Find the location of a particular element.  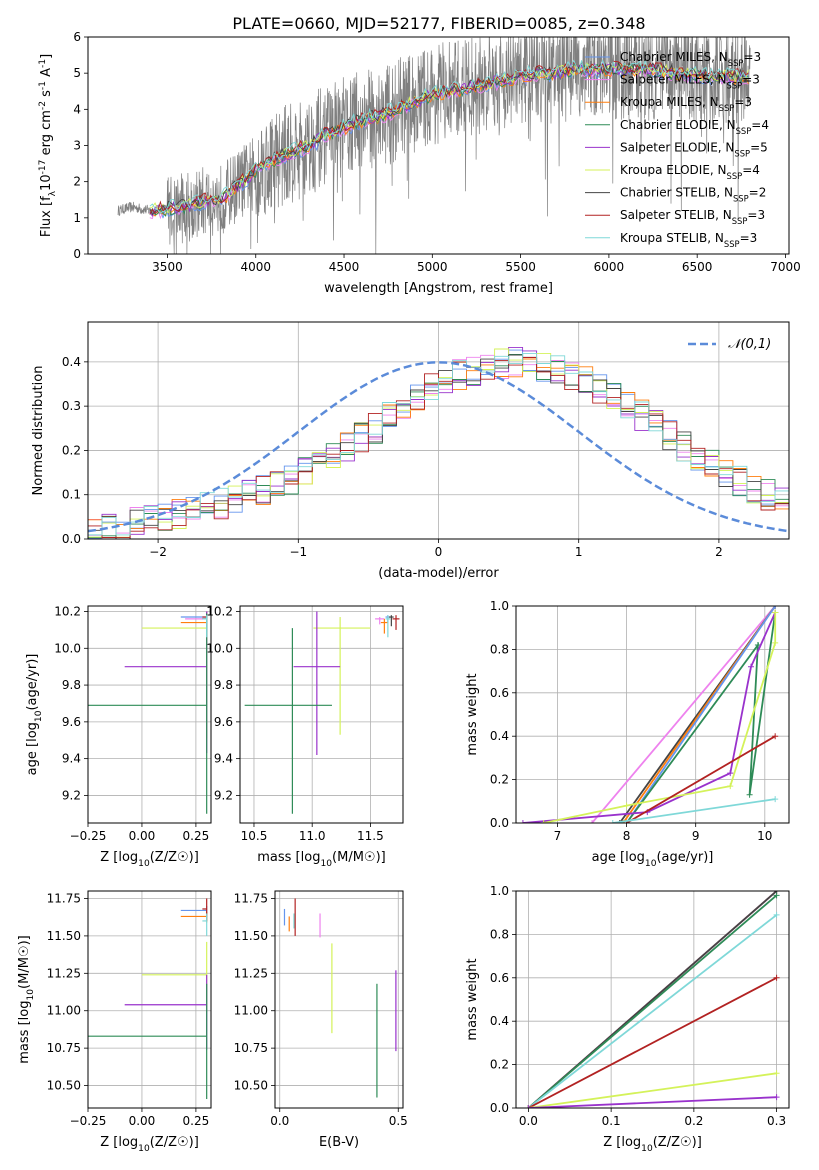

mass_vs_Z-ytick-label: 10.75 is located at coordinates (64, 1048).